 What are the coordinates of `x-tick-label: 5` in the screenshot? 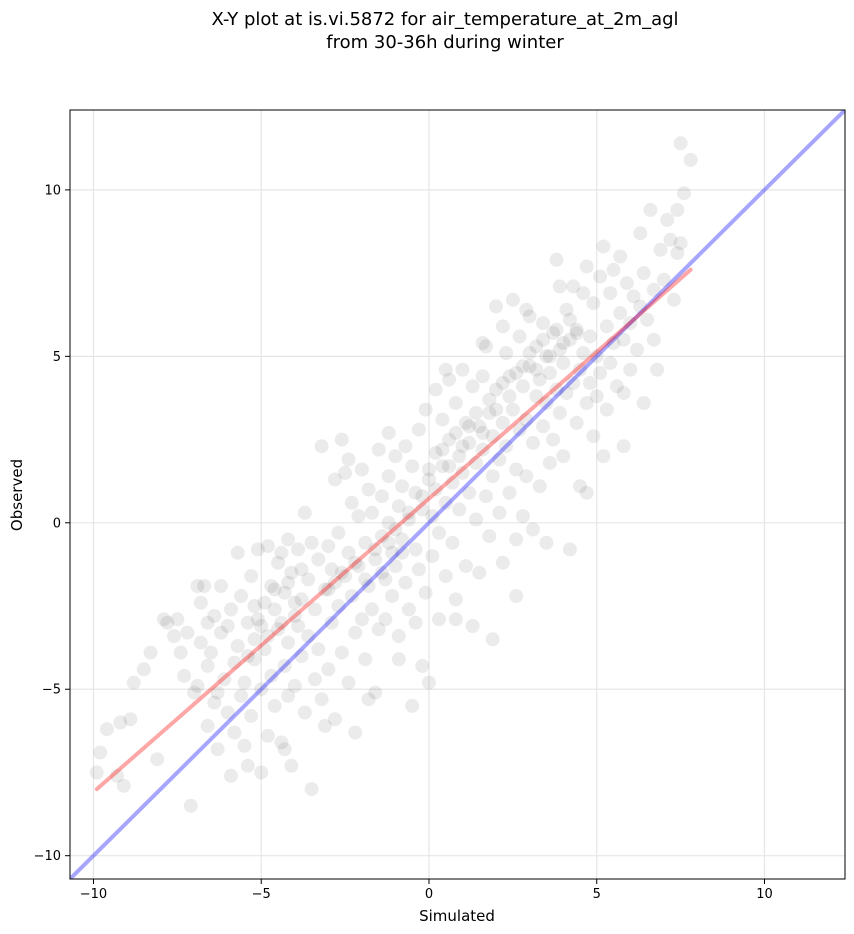 It's located at (597, 894).